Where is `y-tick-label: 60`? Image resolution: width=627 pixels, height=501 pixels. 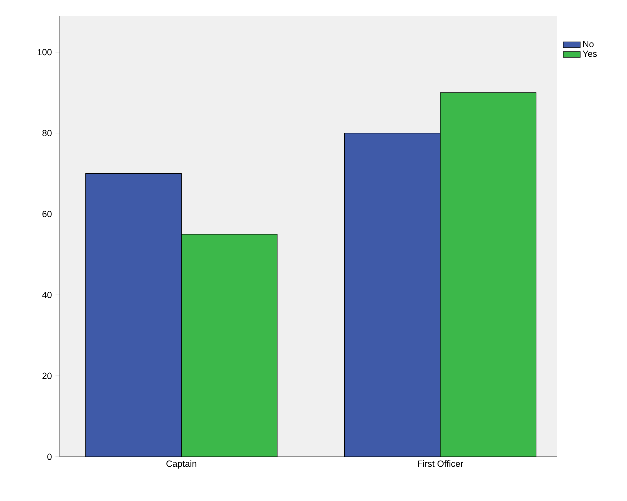
y-tick-label: 60 is located at coordinates (47, 214).